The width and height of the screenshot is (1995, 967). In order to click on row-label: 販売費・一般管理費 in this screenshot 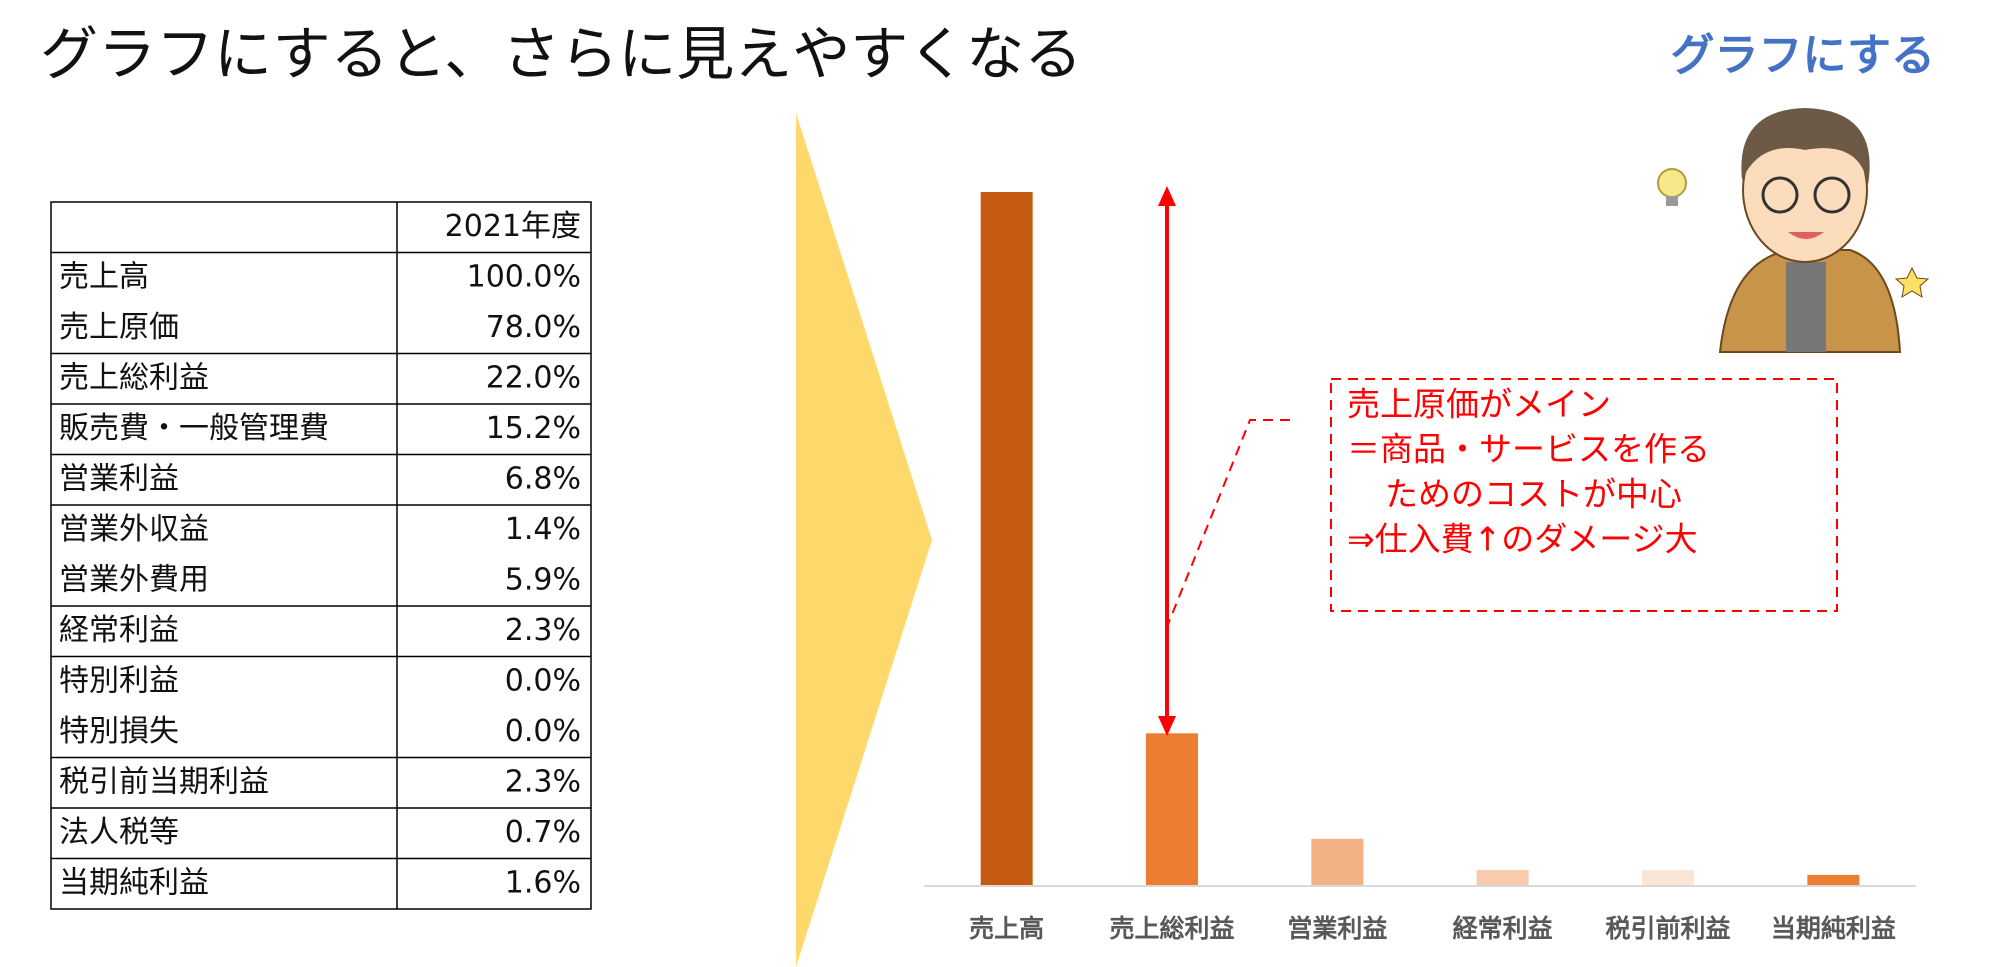, I will do `click(194, 428)`.